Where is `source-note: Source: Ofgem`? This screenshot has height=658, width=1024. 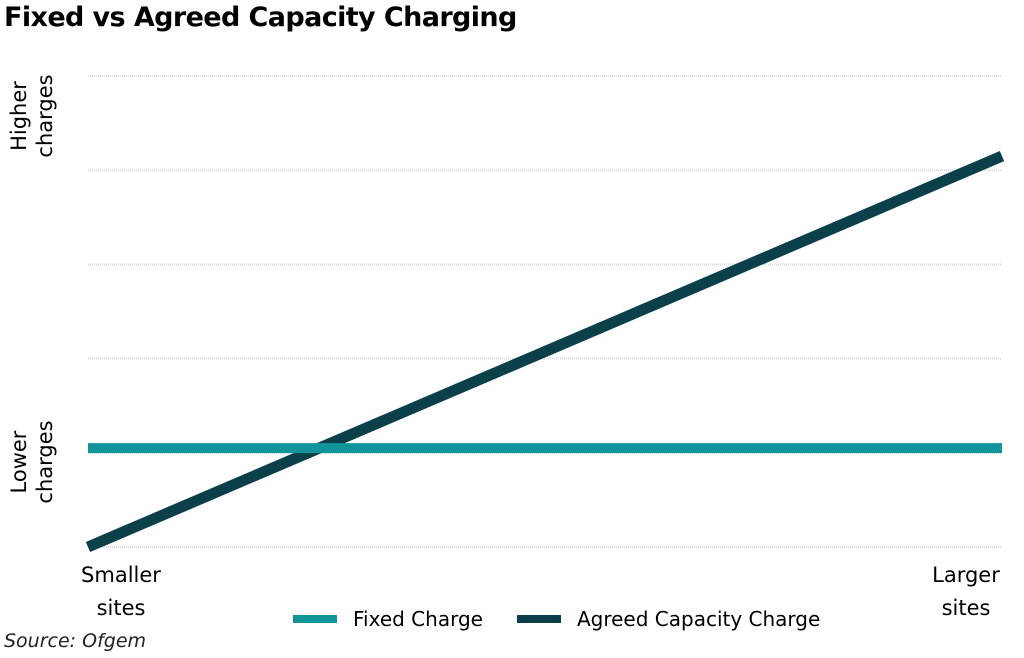
source-note: Source: Ofgem is located at coordinates (75, 641).